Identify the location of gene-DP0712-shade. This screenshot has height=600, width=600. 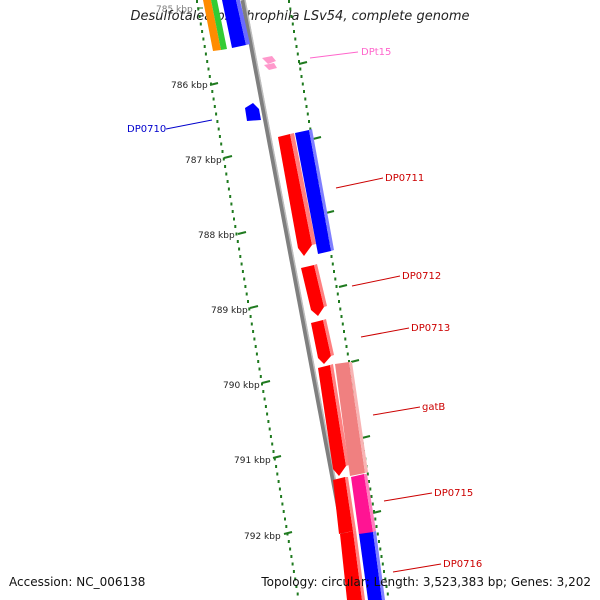
(320, 285).